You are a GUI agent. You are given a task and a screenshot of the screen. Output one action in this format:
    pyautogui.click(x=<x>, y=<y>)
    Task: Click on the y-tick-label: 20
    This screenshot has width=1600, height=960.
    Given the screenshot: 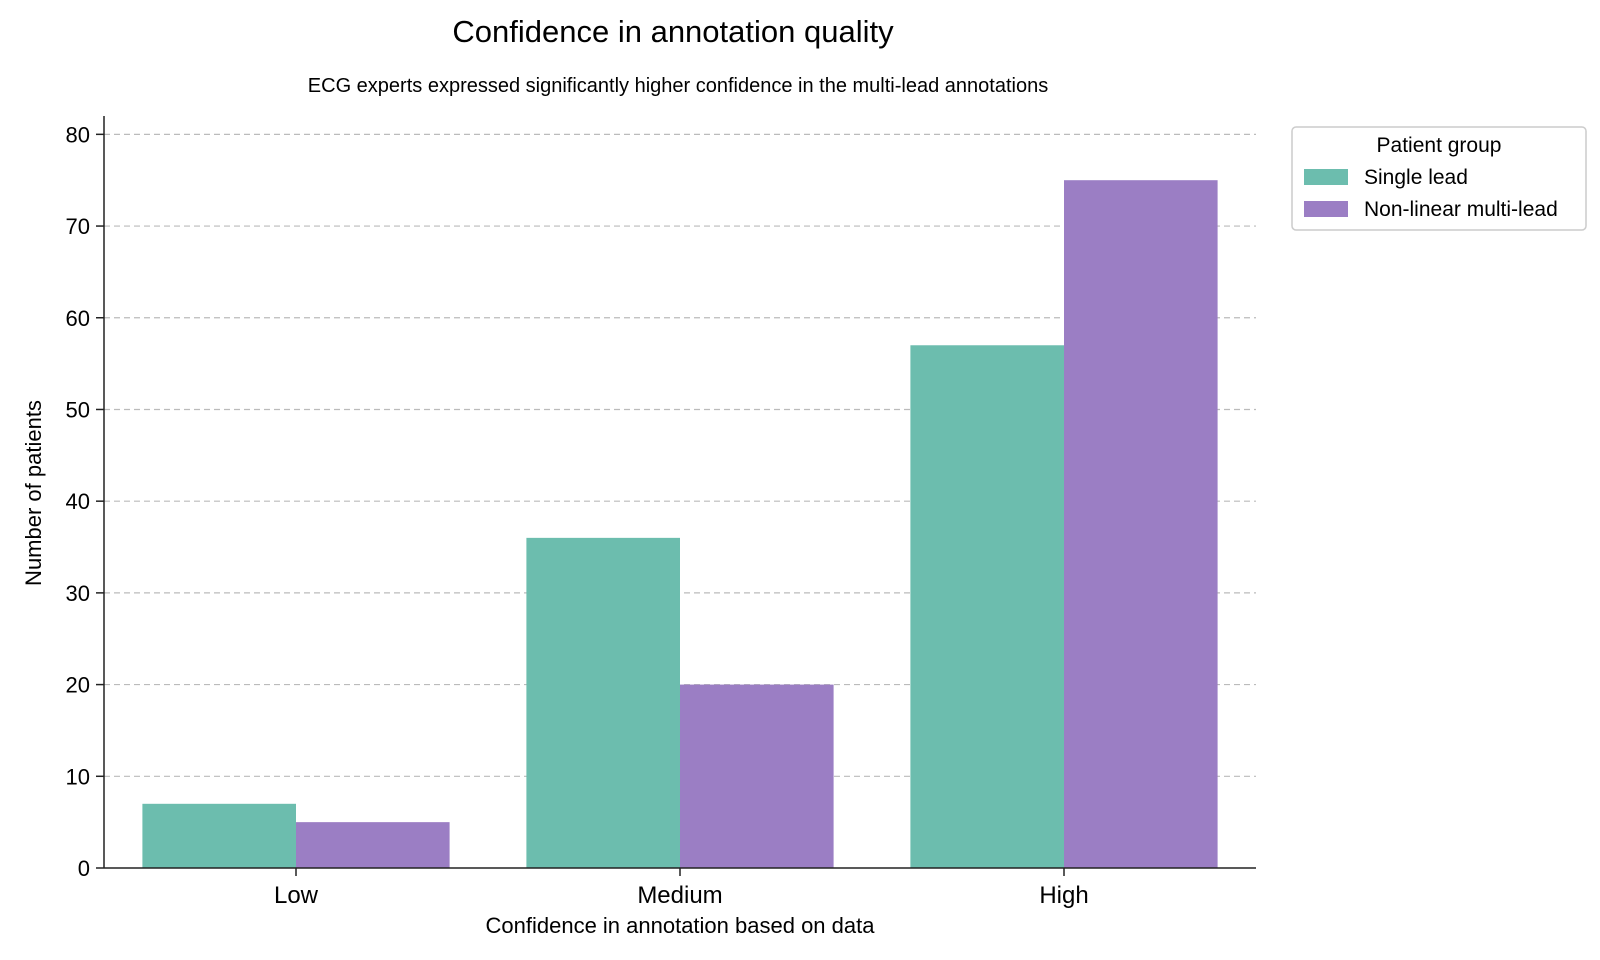 What is the action you would take?
    pyautogui.click(x=78, y=685)
    